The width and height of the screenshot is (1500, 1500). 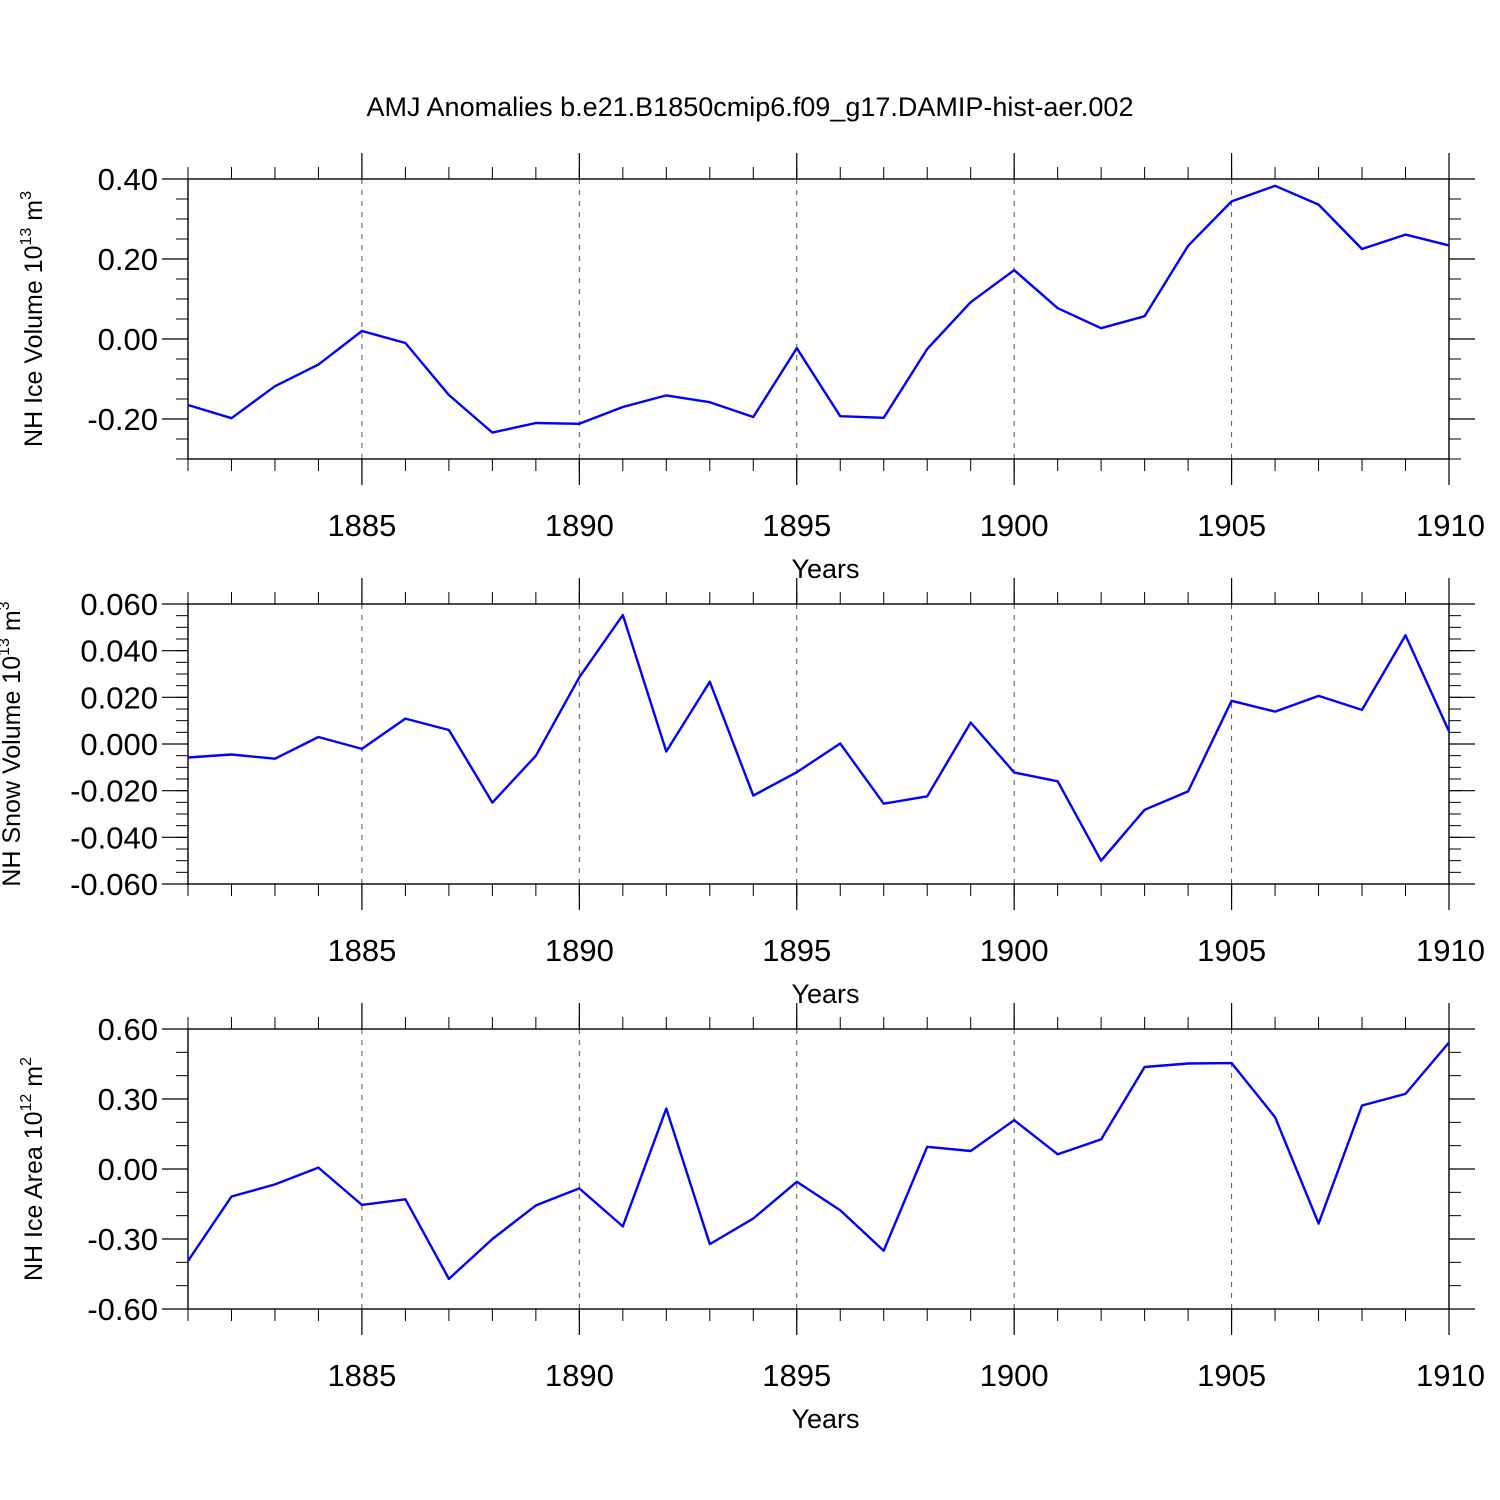 I want to click on y-axis-label: NH Ice Volume 1013 m3, so click(x=33, y=319).